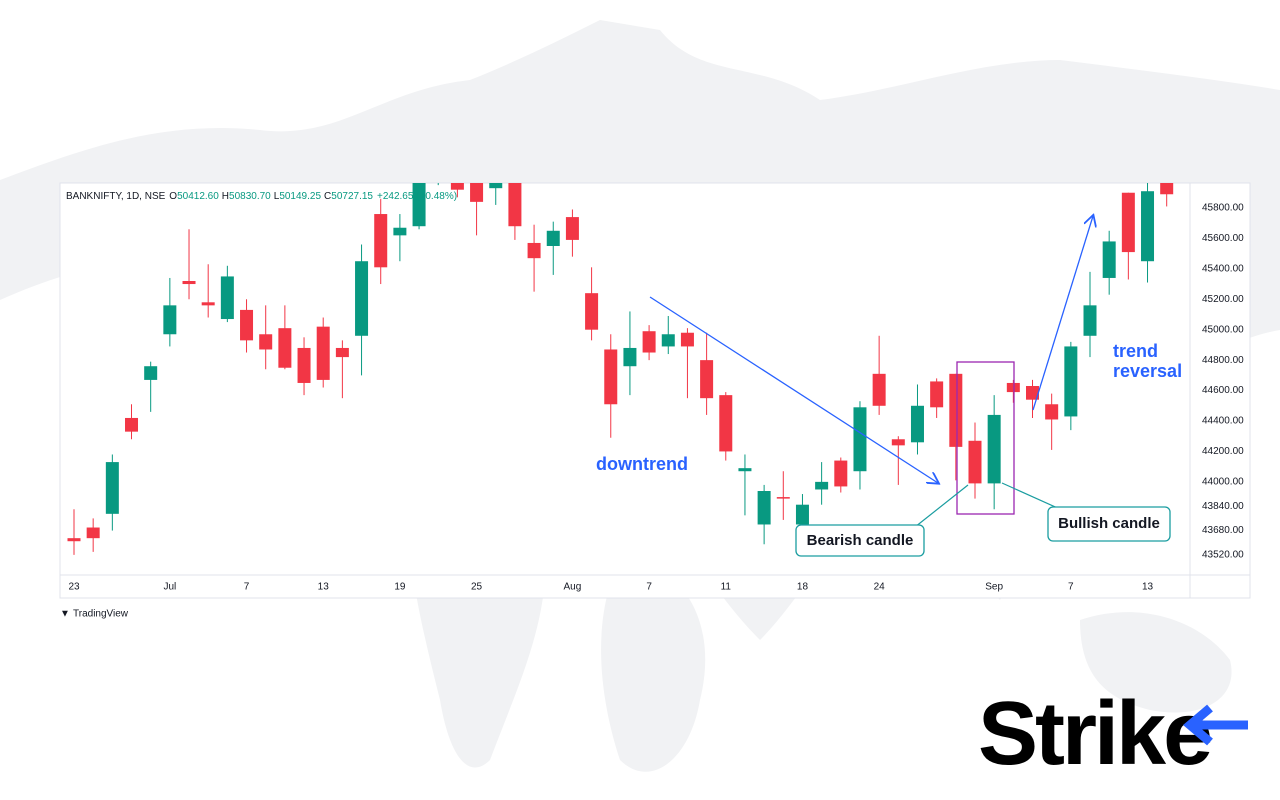 The width and height of the screenshot is (1280, 800). Describe the element at coordinates (300, 196) in the screenshot. I see `ohlc-value: 50149.25` at that location.